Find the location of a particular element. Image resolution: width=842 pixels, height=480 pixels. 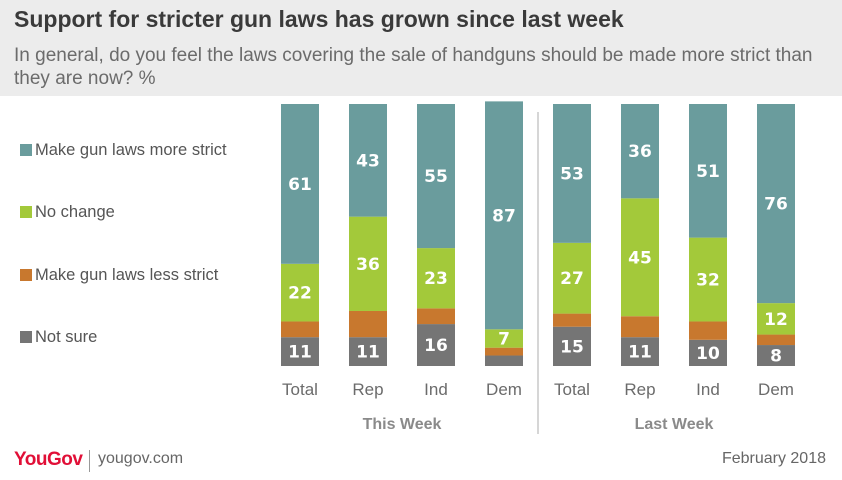

footer-site: yougov.com is located at coordinates (141, 458).